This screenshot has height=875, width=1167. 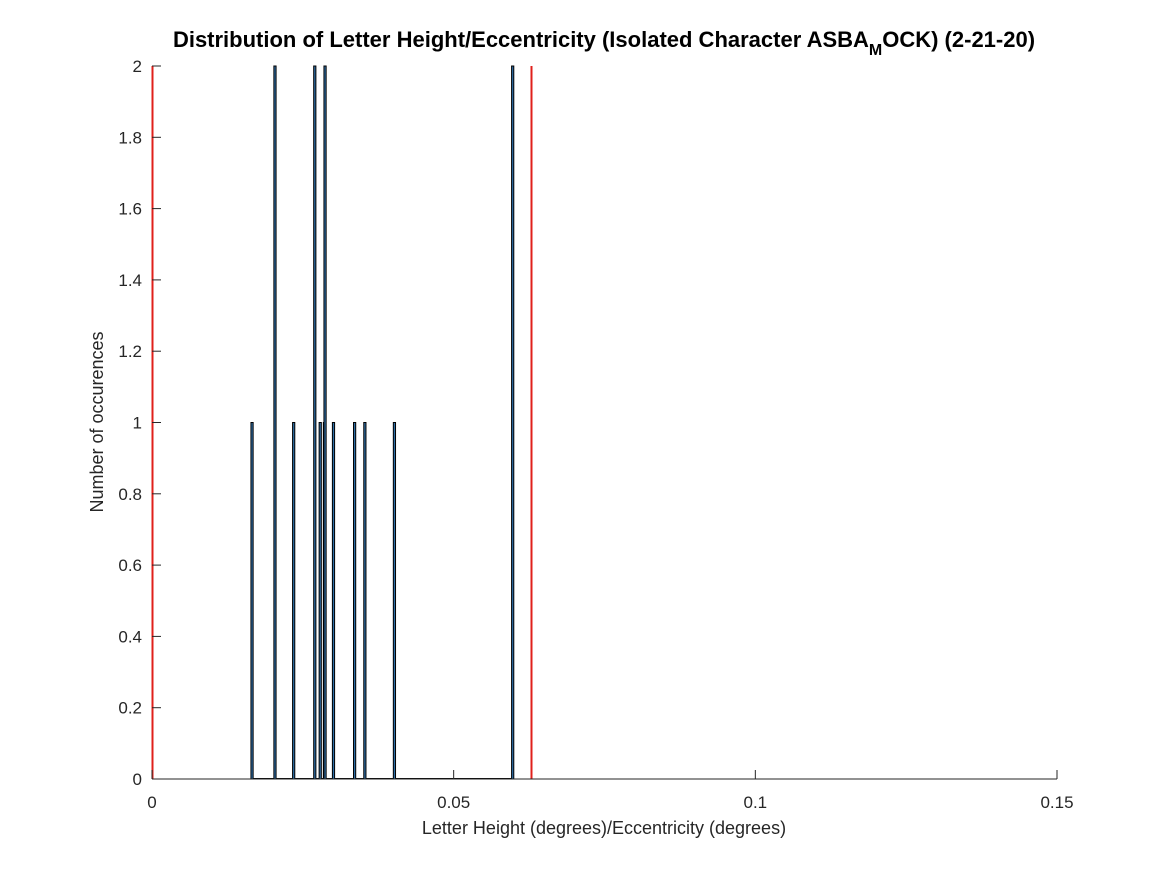 I want to click on y-tick-label: 0, so click(x=137, y=779).